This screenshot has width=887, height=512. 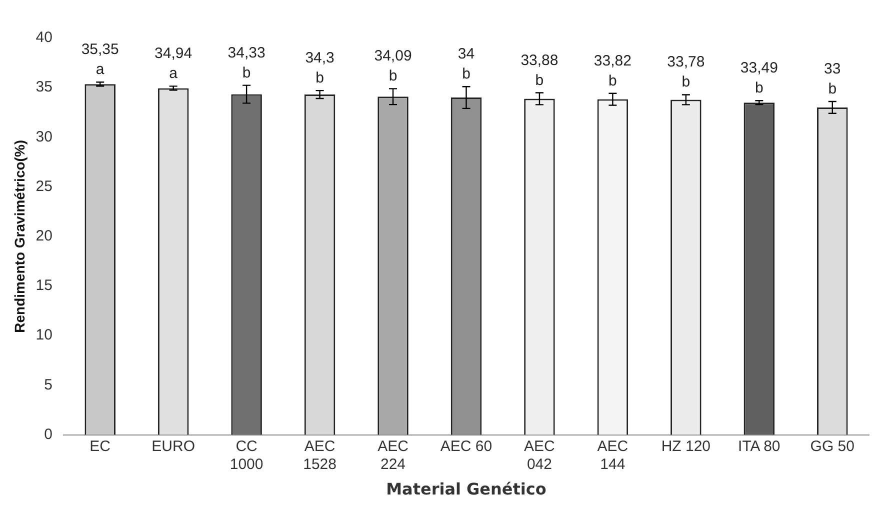 What do you see at coordinates (48, 434) in the screenshot?
I see `y-tick-label: 0` at bounding box center [48, 434].